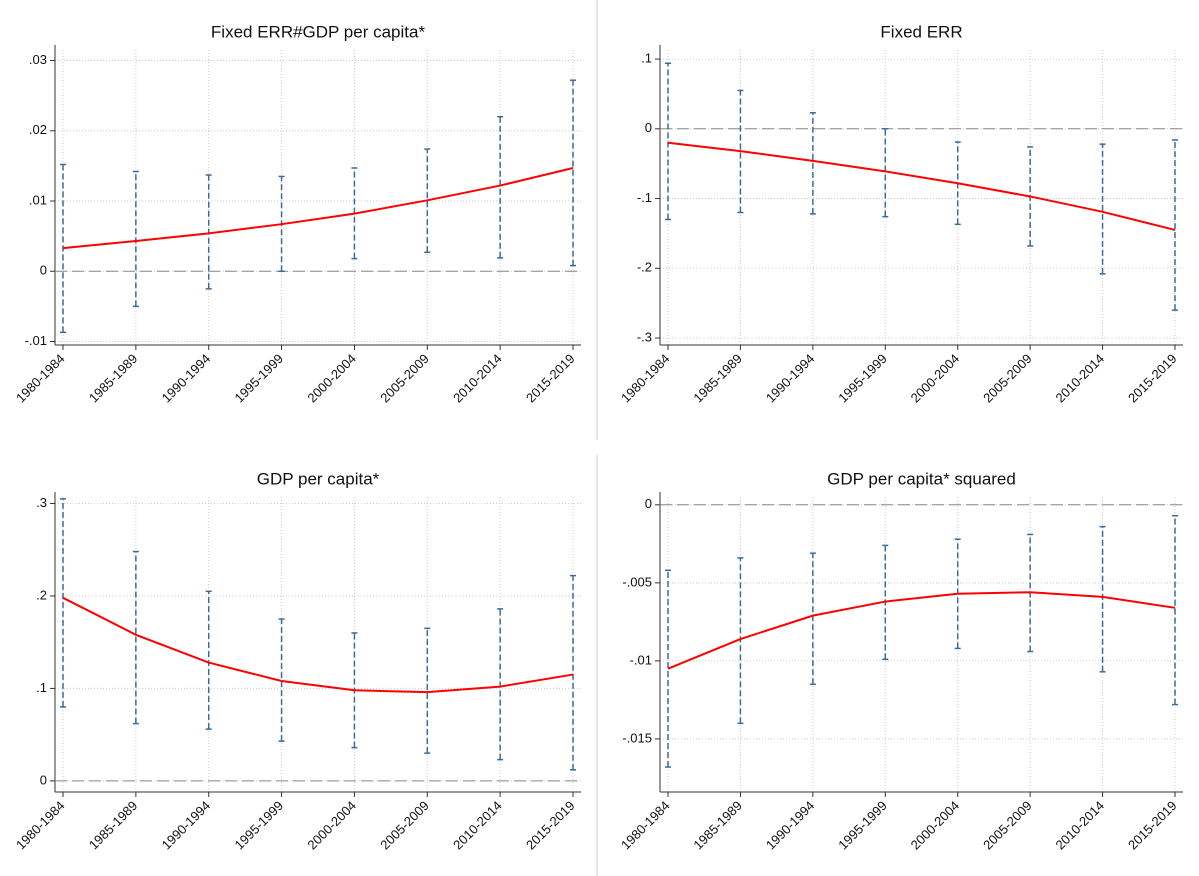 This screenshot has height=876, width=1199. I want to click on y-tick-label: -.2, so click(644, 267).